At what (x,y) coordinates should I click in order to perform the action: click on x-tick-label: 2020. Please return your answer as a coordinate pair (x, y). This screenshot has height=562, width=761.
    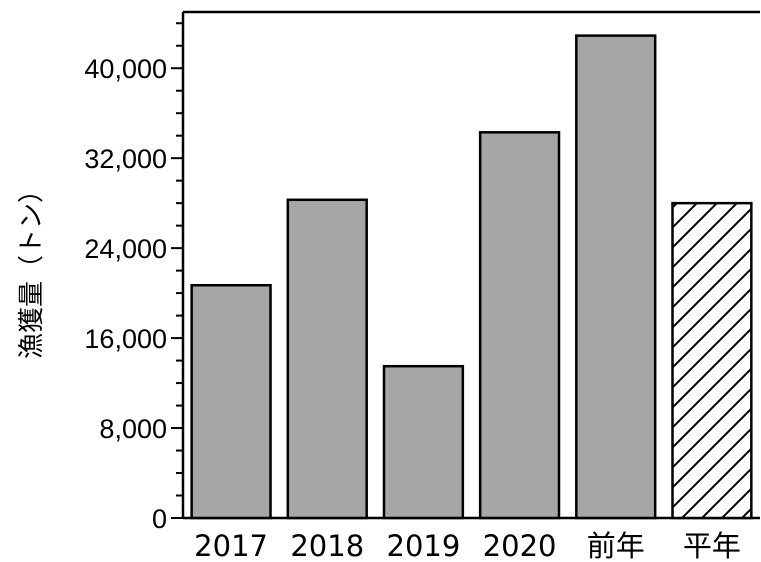
    Looking at the image, I should click on (520, 545).